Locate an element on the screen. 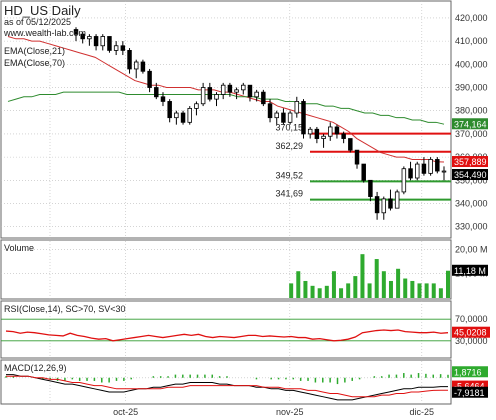  ema21-last-label-bg is located at coordinates (470, 162).